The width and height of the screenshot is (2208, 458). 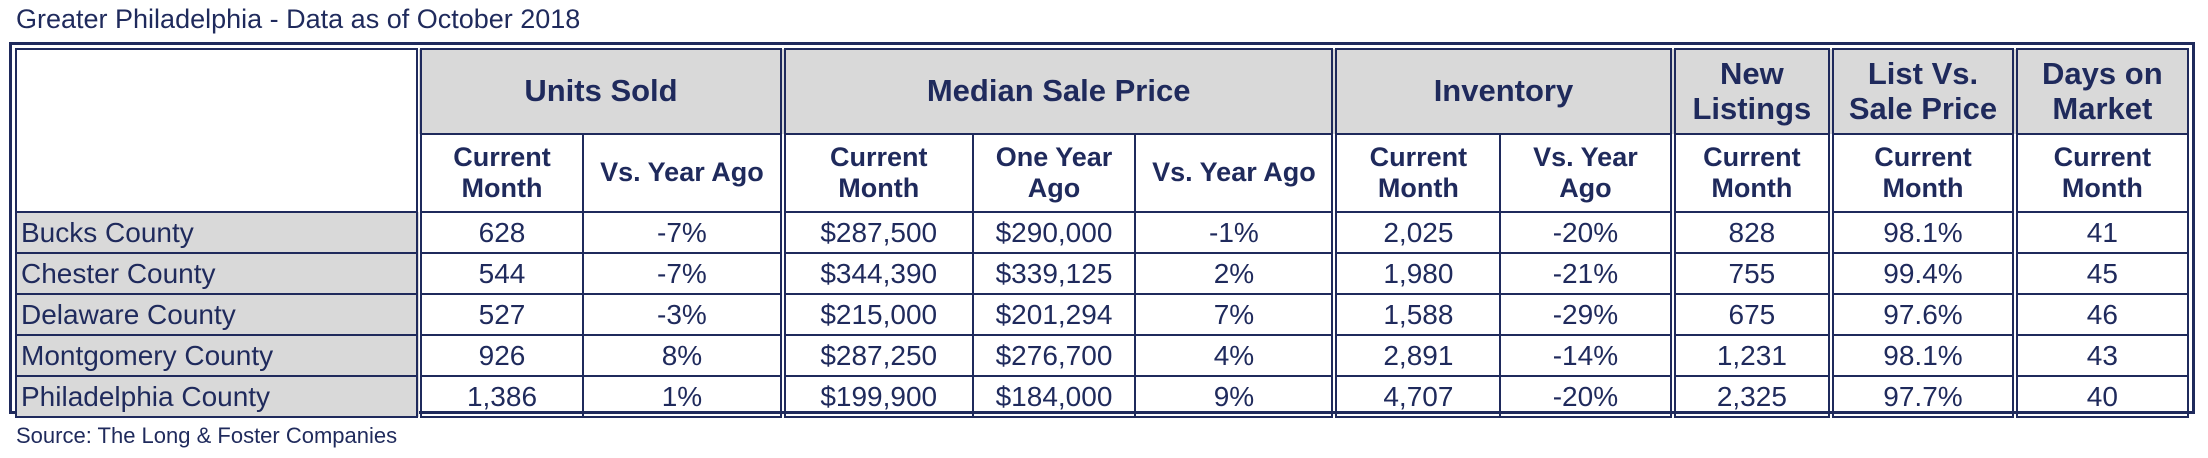 What do you see at coordinates (500, 173) in the screenshot?
I see `subheader-units-current-month: Current Month` at bounding box center [500, 173].